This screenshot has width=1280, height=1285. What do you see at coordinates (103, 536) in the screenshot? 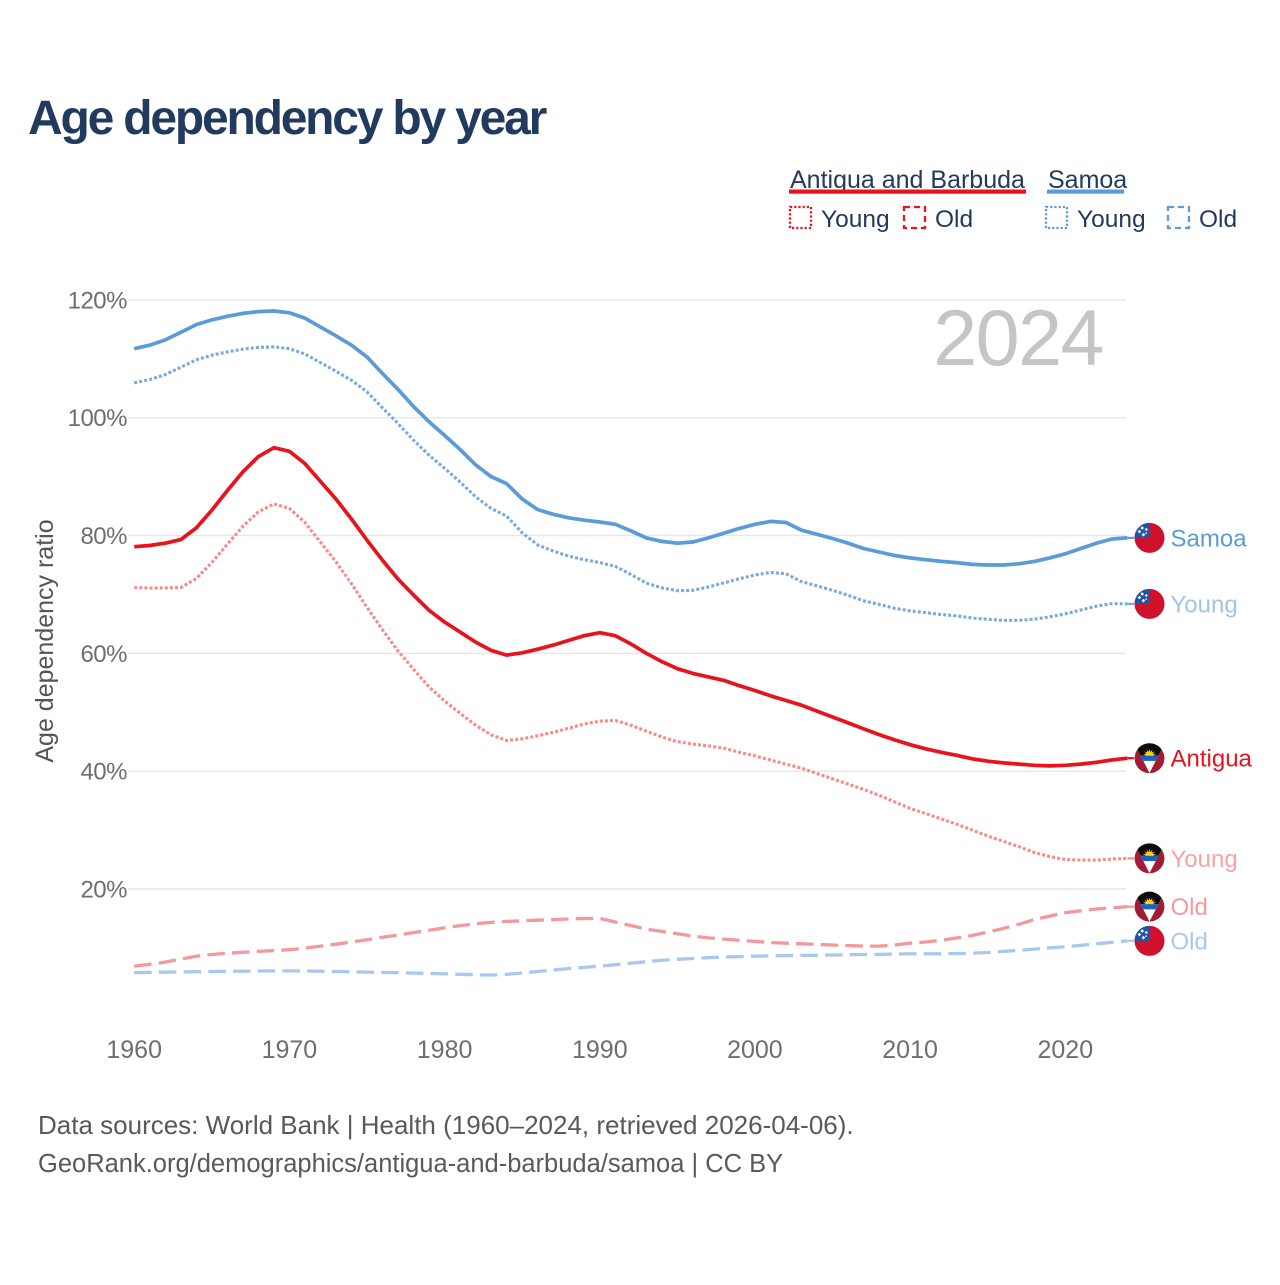
I see `svg-text: 80%` at bounding box center [103, 536].